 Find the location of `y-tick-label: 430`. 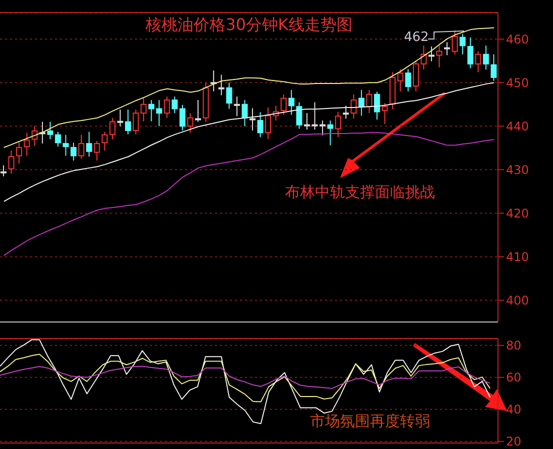

y-tick-label: 430 is located at coordinates (517, 169).